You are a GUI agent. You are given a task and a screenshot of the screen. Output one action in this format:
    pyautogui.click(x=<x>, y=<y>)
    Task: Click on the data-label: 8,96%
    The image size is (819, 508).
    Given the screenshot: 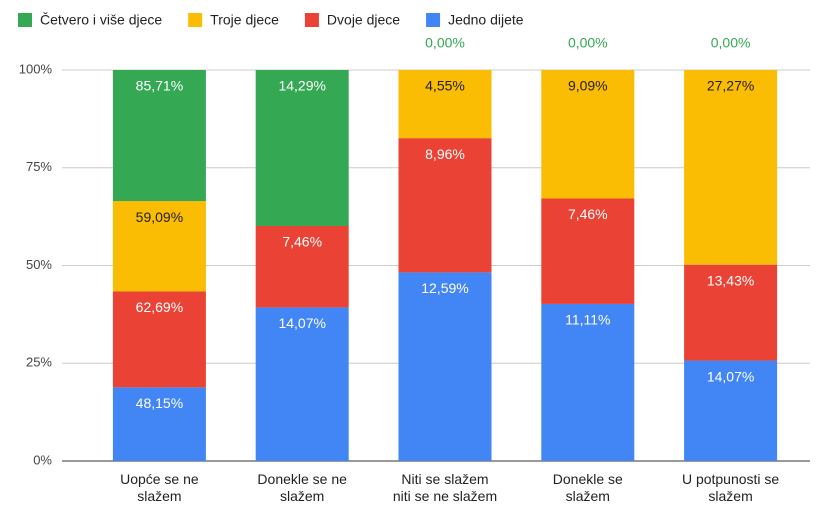 What is the action you would take?
    pyautogui.click(x=445, y=154)
    